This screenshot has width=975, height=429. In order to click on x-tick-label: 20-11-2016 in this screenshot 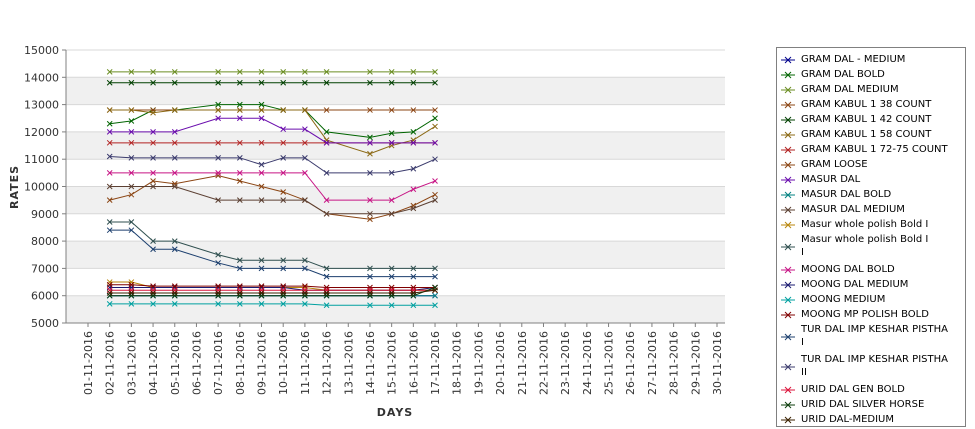, I will do `click(500, 363)`.